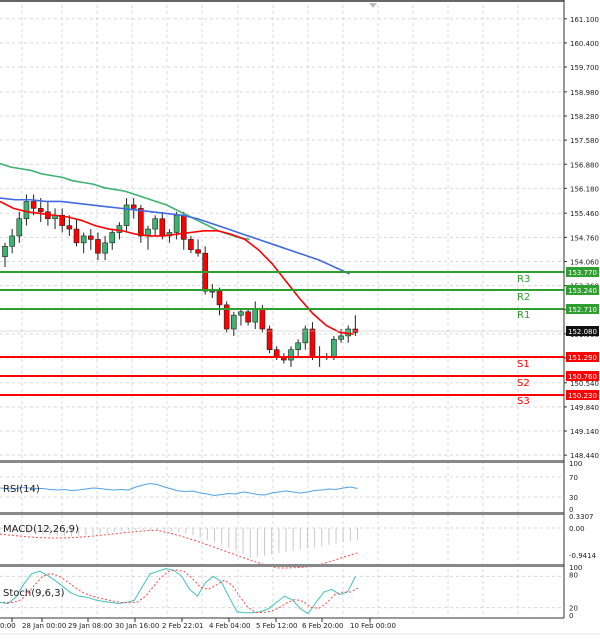 Image resolution: width=600 pixels, height=639 pixels. Describe the element at coordinates (584, 20) in the screenshot. I see `price-axis-label: 161.100` at that location.